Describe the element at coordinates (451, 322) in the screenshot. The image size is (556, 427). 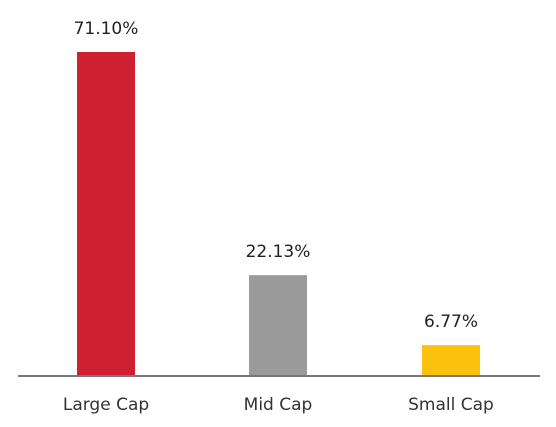
I see `data-label-small-cap: 6.77%` at that location.